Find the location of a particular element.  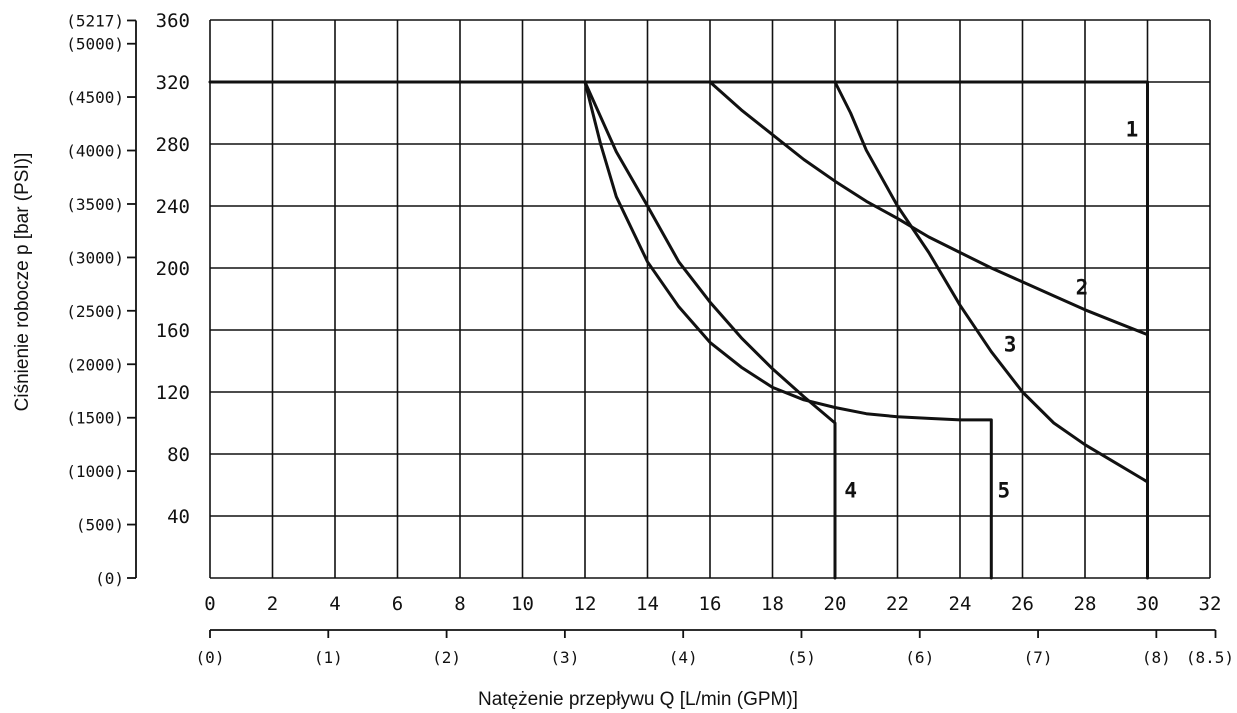

x-tick-label-2: 2 is located at coordinates (272, 604).